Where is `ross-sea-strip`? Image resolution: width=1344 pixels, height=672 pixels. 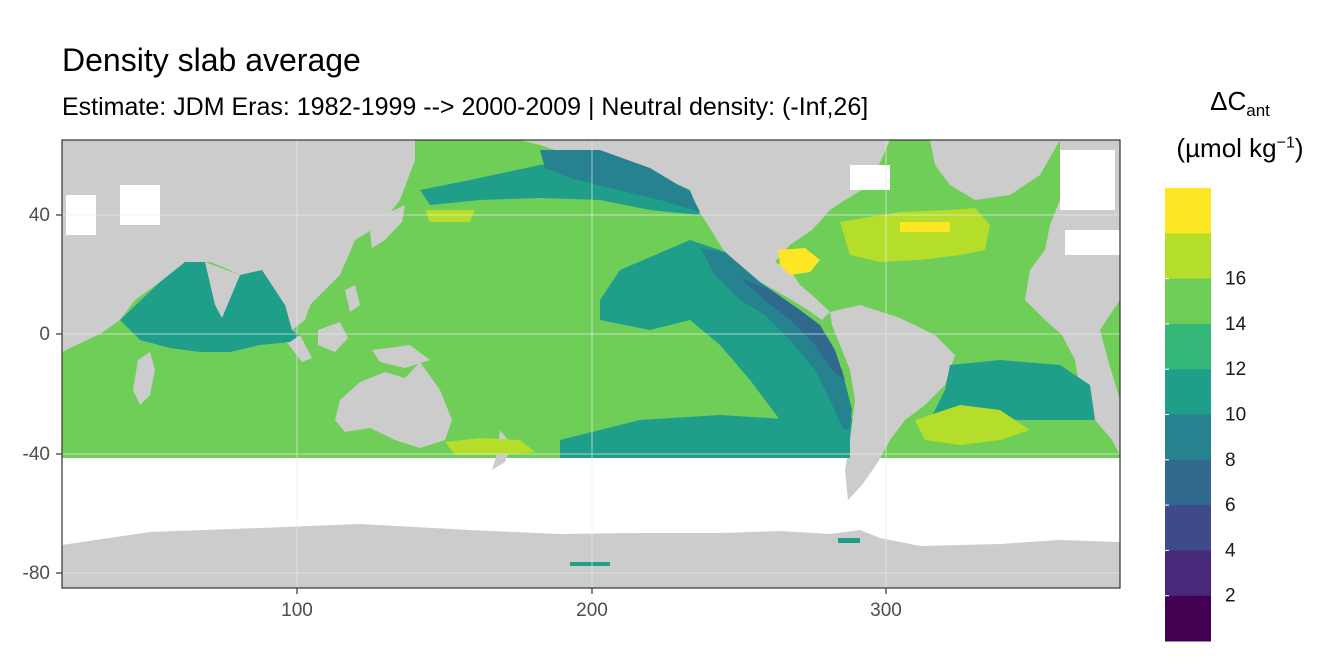
ross-sea-strip is located at coordinates (590, 564).